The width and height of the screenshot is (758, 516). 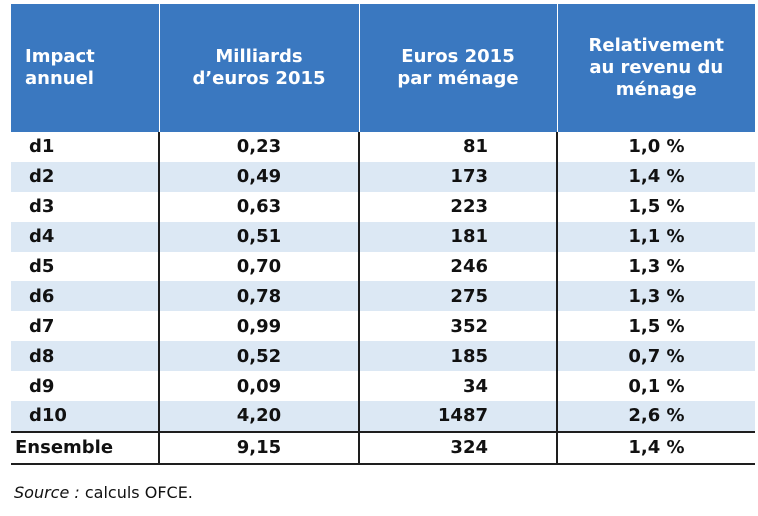 What do you see at coordinates (259, 78) in the screenshot?
I see `header-line: d’euros 2015` at bounding box center [259, 78].